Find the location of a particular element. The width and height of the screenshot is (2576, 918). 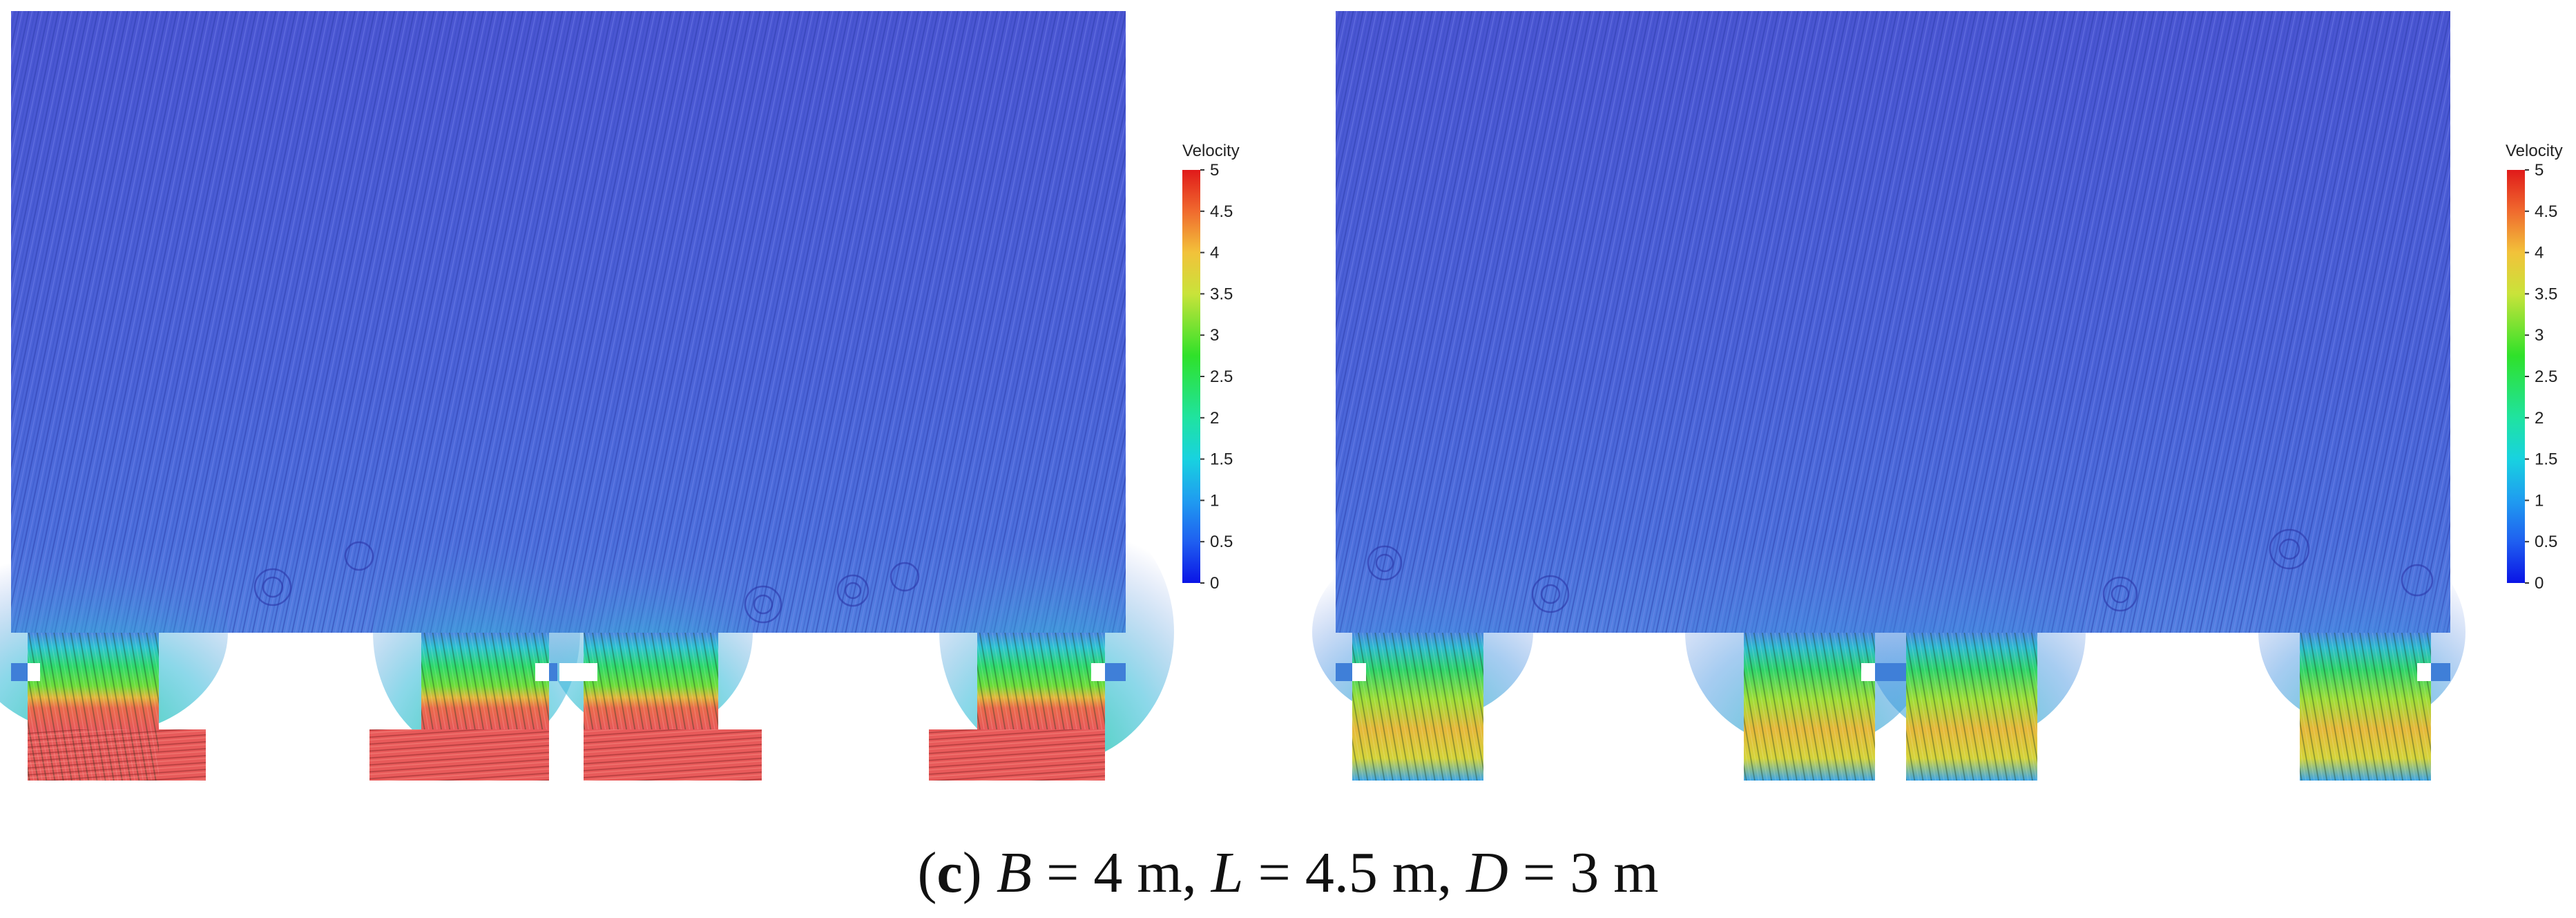

left-colorbar-tick-label: 5 is located at coordinates (1214, 170).